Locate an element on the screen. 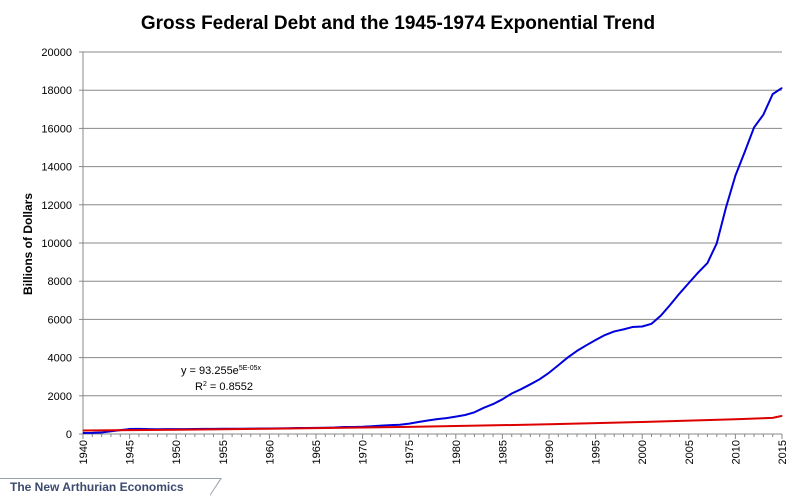 This screenshot has width=798, height=496. y-axis-label: Billions of Dollars is located at coordinates (28, 244).